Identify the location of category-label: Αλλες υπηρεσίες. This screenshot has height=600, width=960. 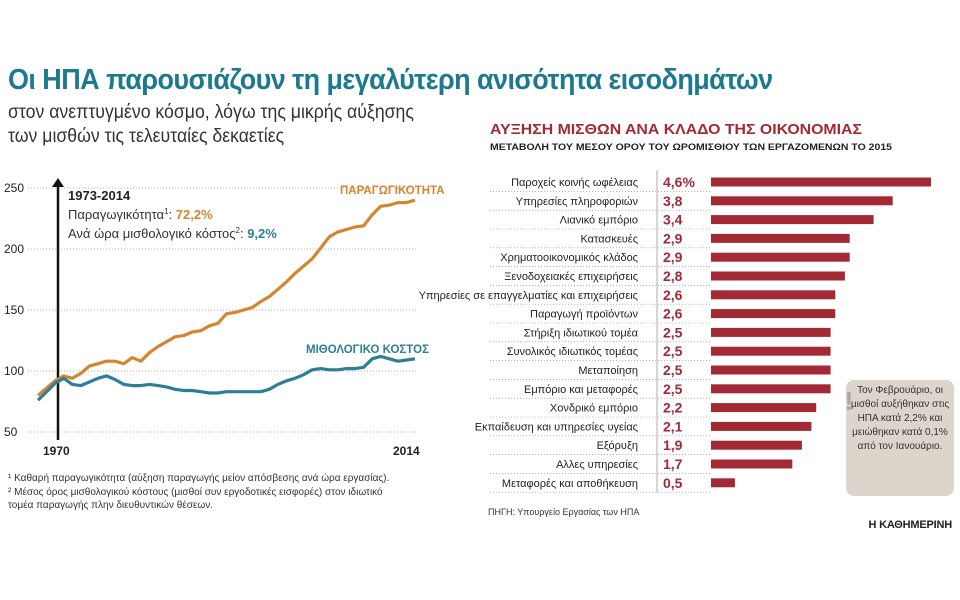
(597, 465).